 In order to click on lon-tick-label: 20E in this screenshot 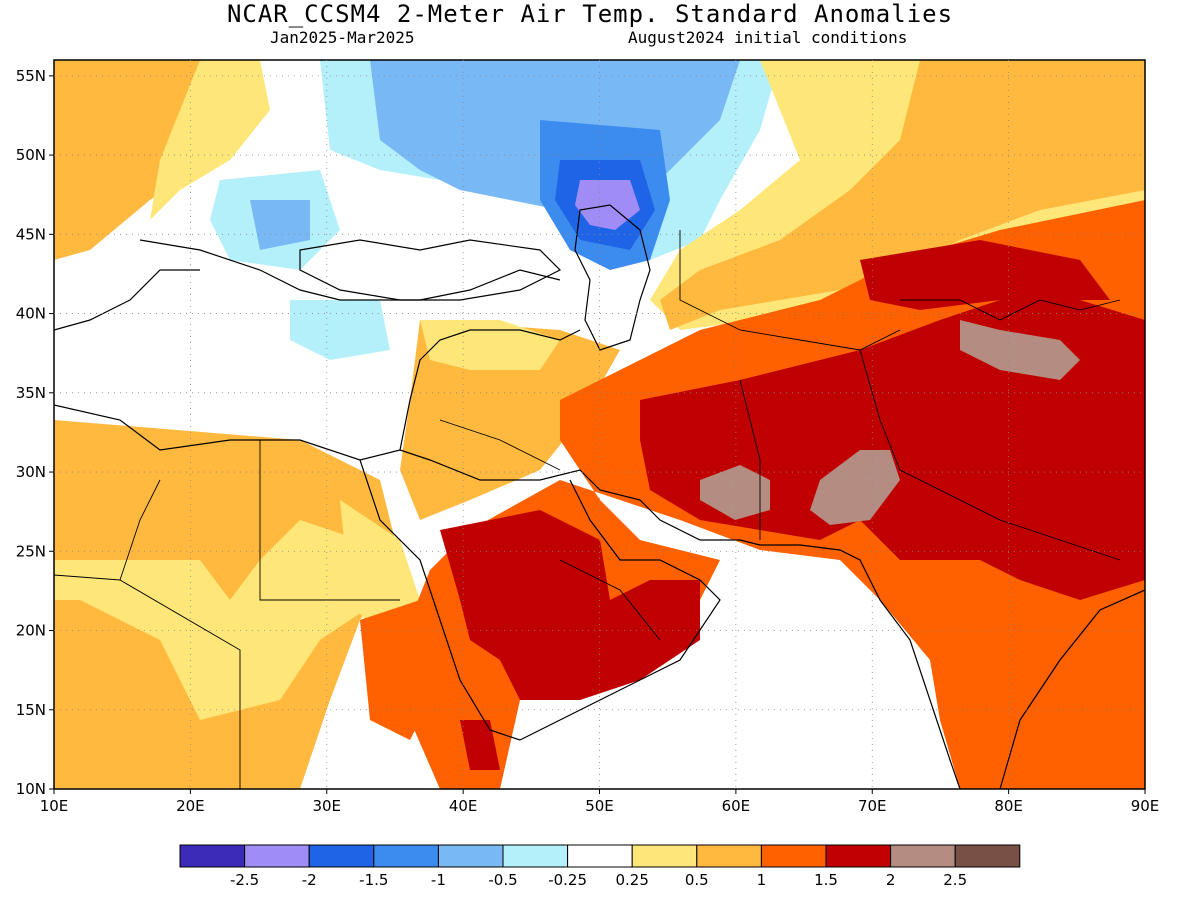, I will do `click(190, 806)`.